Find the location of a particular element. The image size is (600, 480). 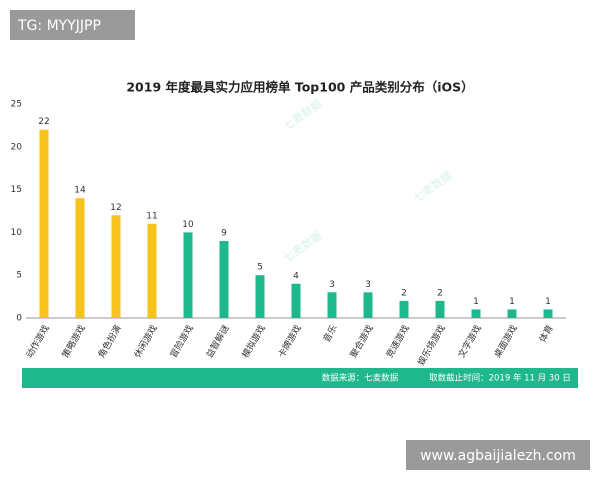

footer-band is located at coordinates (300, 378).